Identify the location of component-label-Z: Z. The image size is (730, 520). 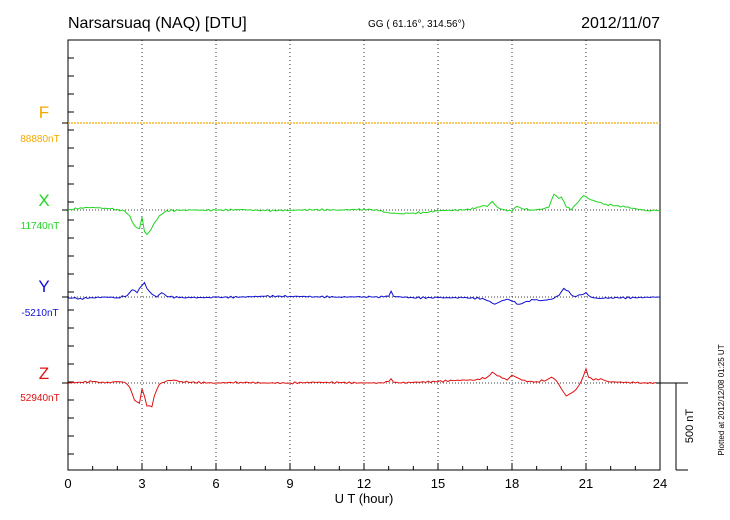
(44, 373).